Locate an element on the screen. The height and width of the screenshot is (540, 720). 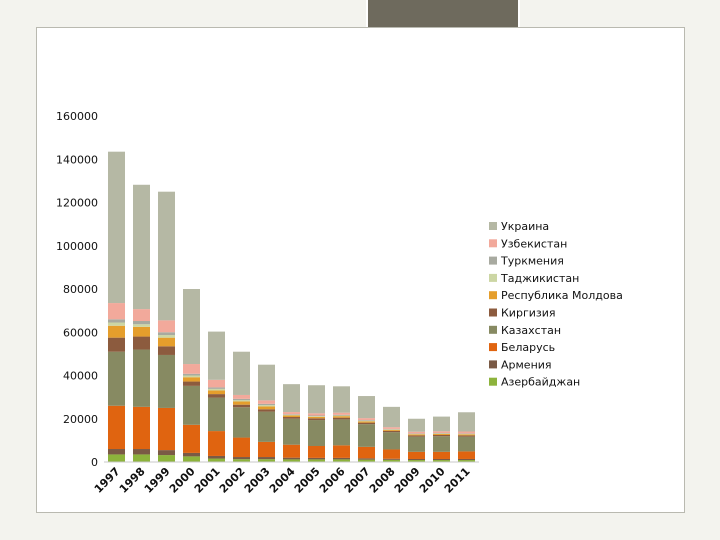
y-tick-label: 80000 is located at coordinates (80, 289).